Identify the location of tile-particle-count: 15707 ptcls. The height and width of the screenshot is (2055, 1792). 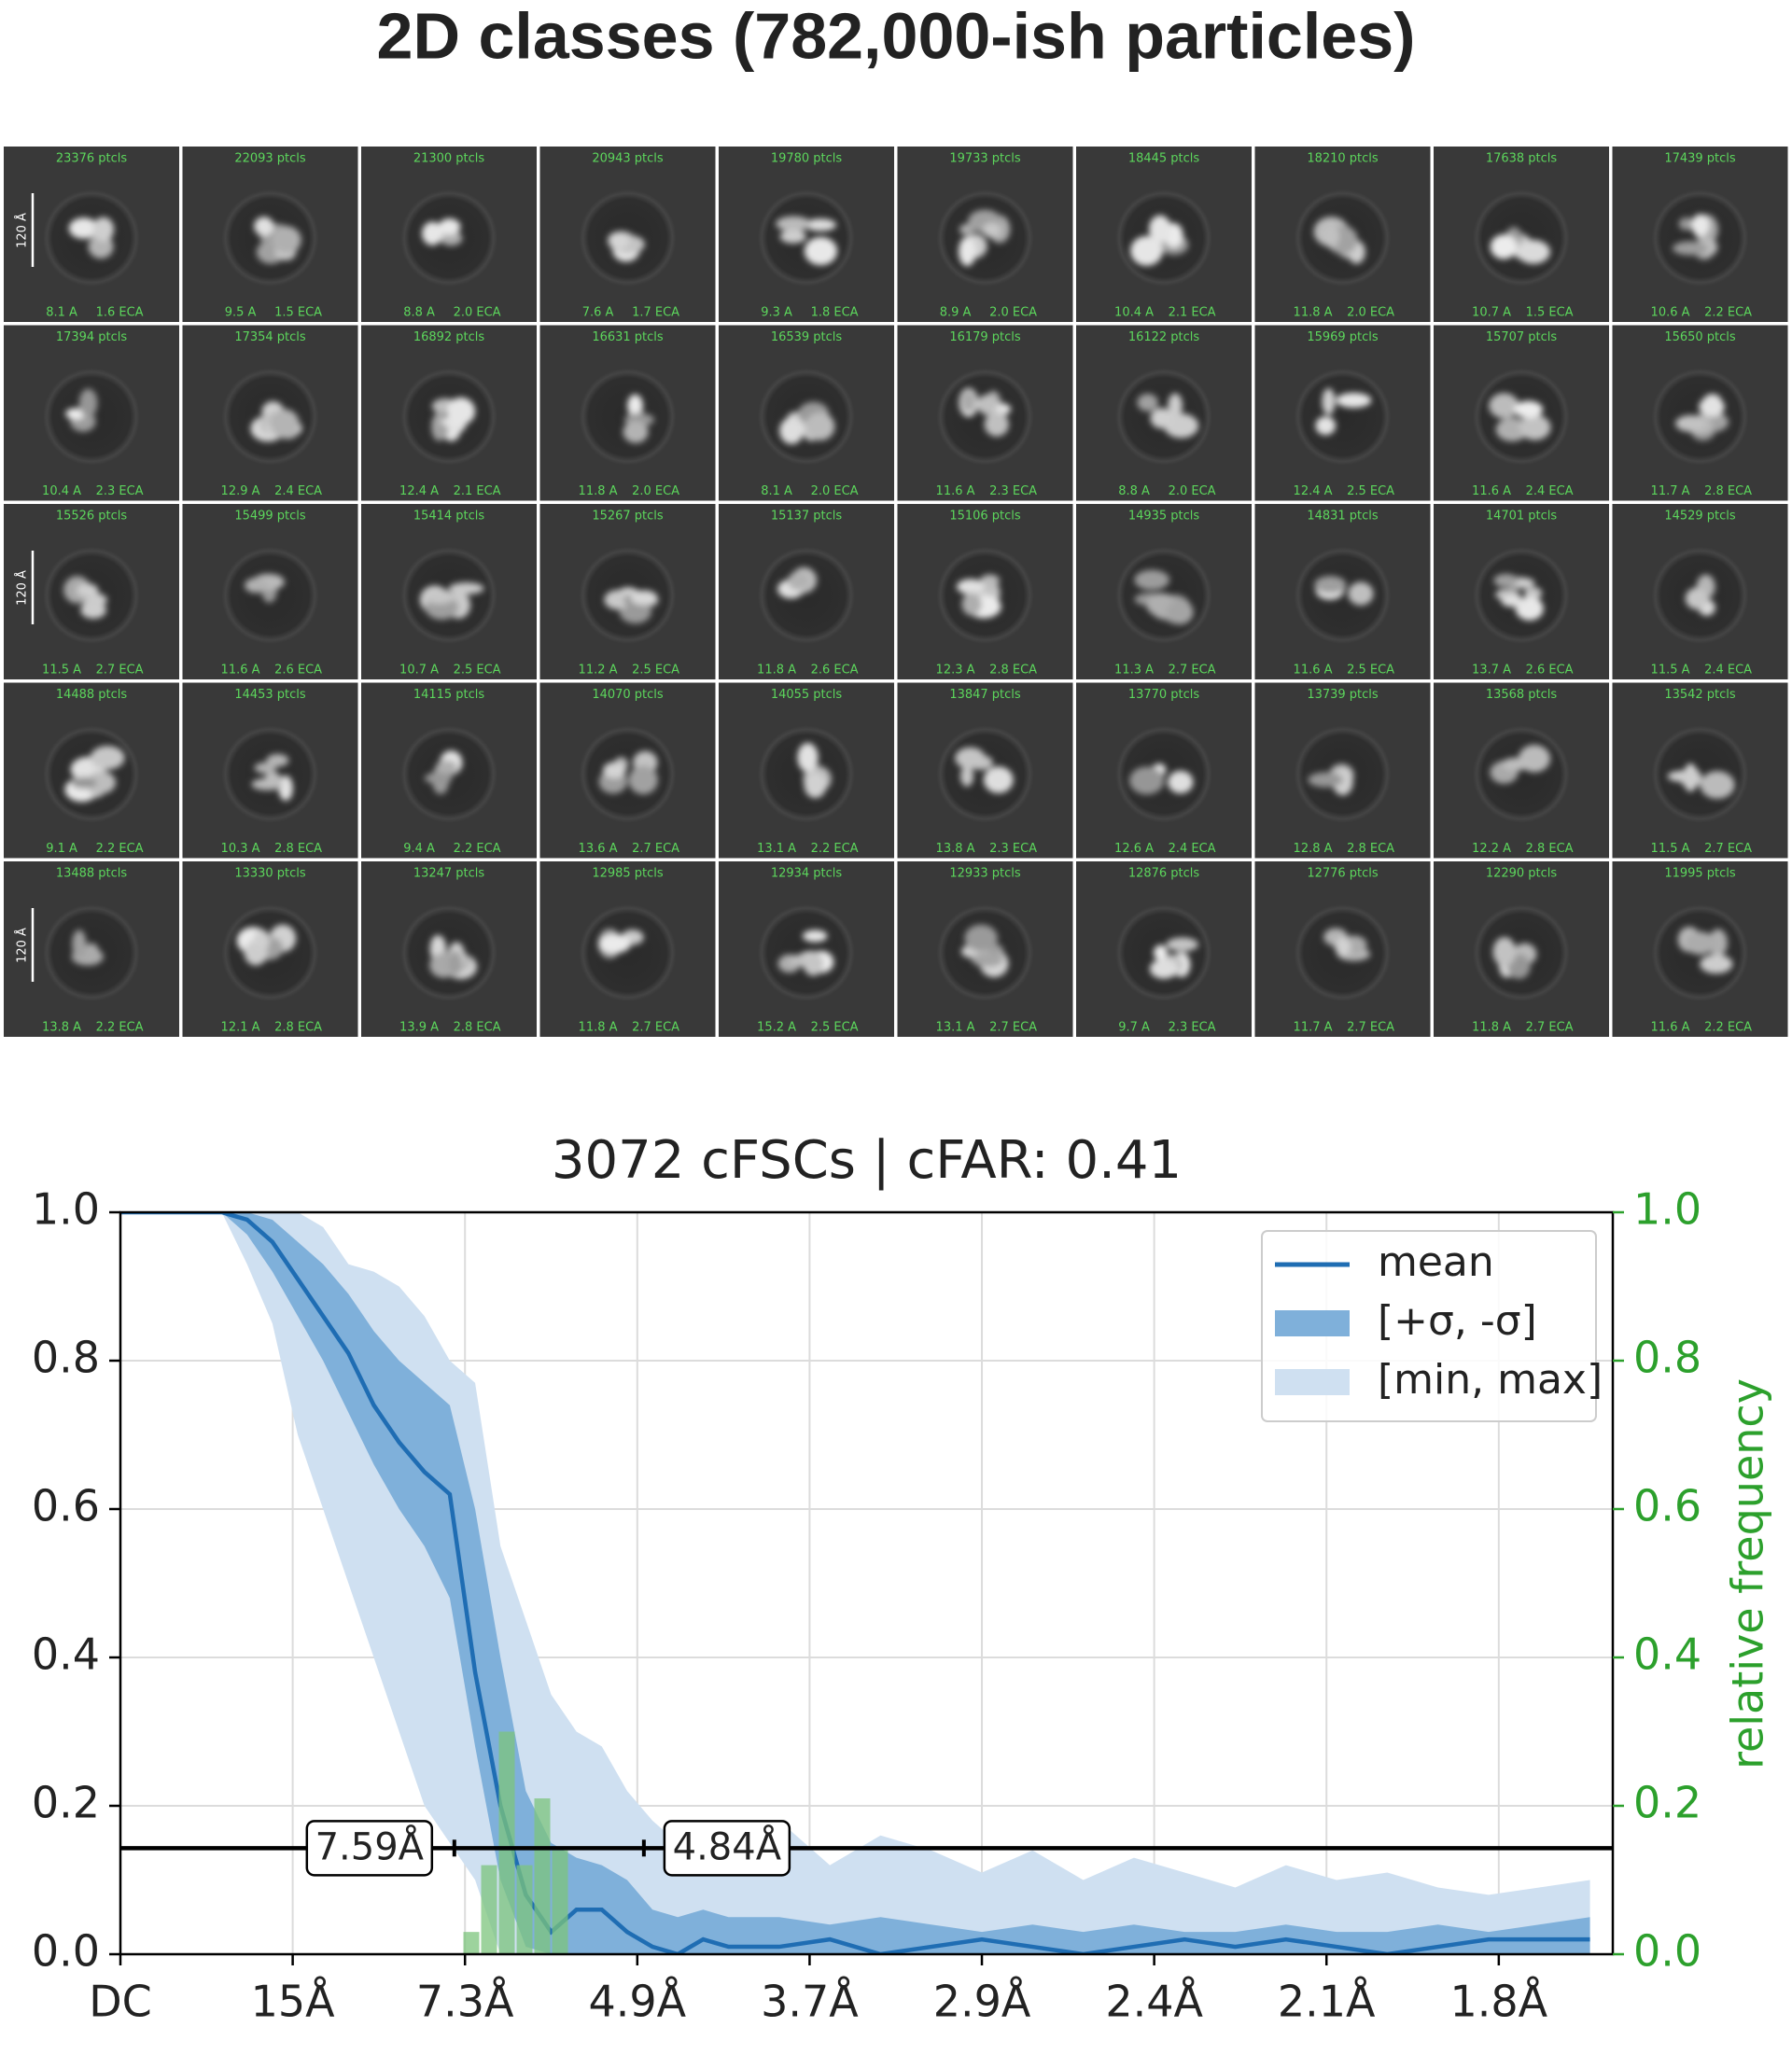
(1522, 337).